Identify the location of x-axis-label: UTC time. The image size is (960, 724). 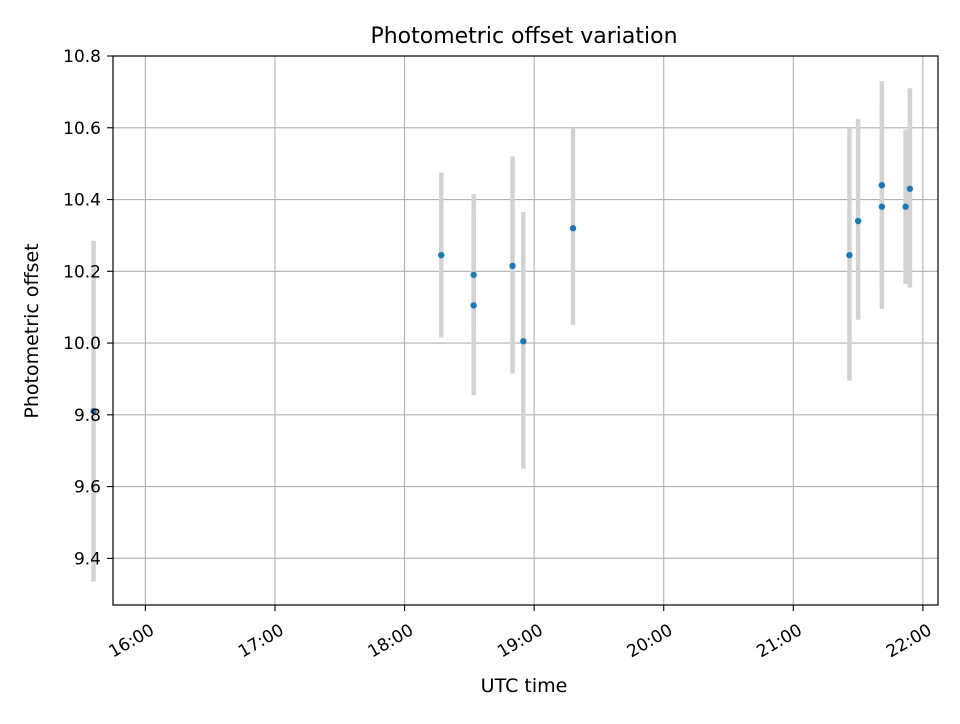
(524, 686).